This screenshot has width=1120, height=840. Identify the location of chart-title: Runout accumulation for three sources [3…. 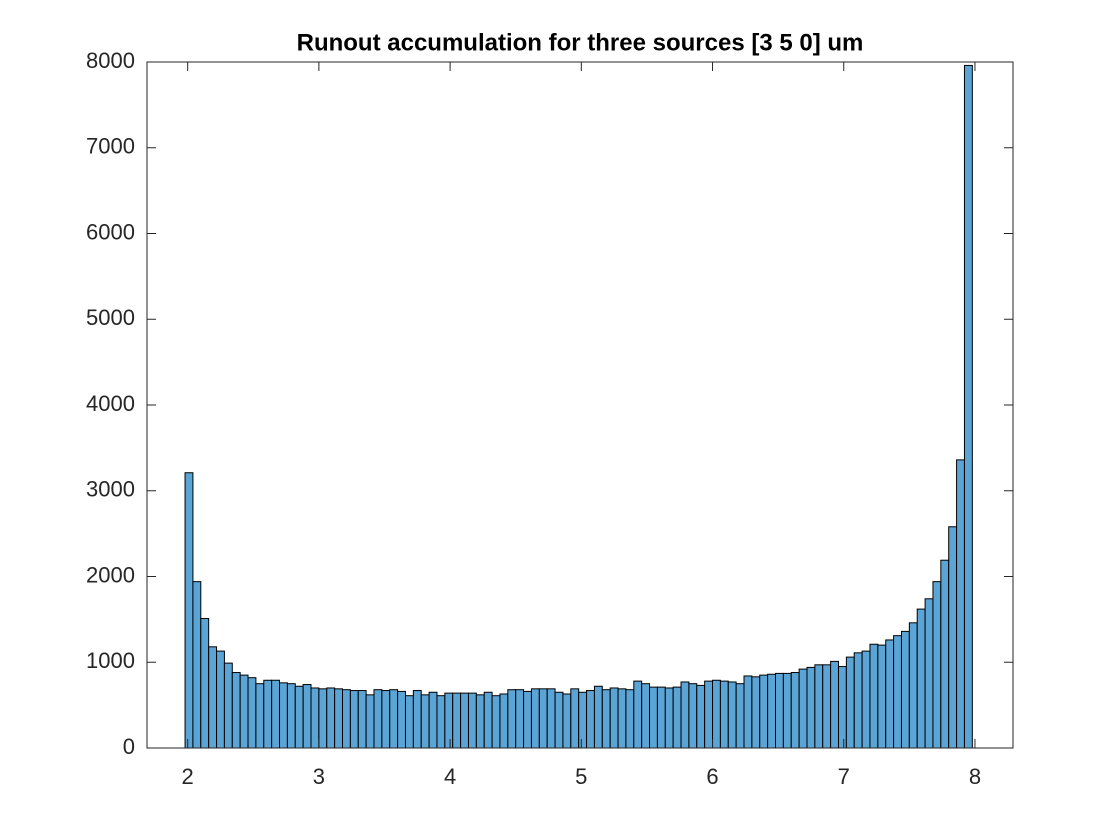
(580, 42).